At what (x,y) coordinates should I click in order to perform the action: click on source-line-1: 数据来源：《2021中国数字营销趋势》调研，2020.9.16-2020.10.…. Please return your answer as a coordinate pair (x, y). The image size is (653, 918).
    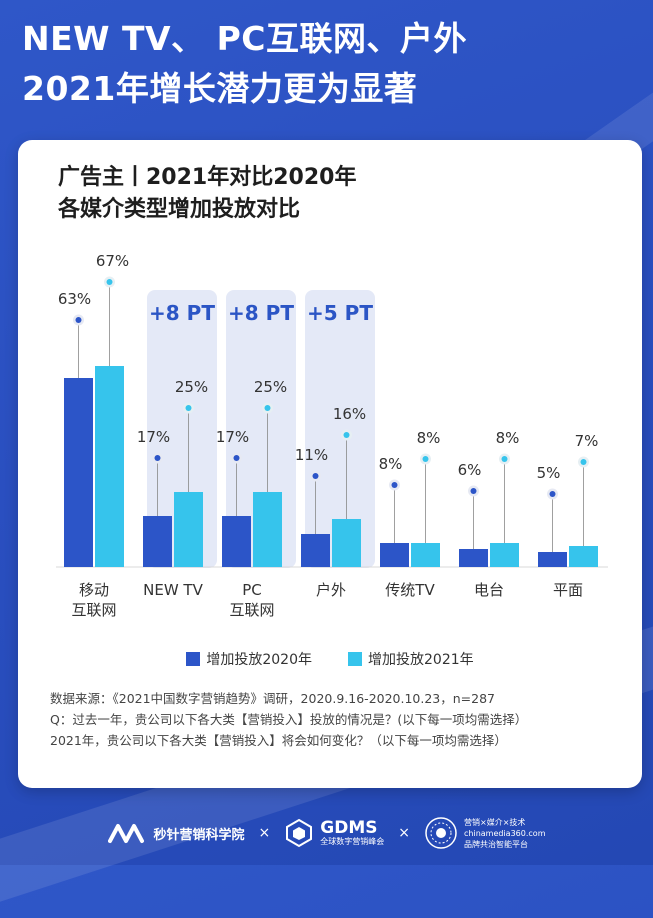
    Looking at the image, I should click on (273, 698).